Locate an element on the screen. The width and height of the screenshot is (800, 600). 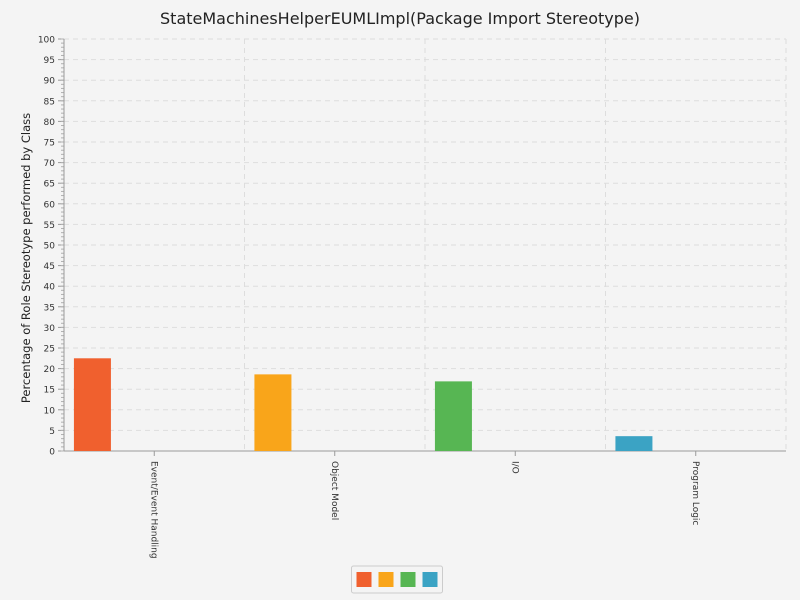
y-tick-label: 20 is located at coordinates (50, 370).